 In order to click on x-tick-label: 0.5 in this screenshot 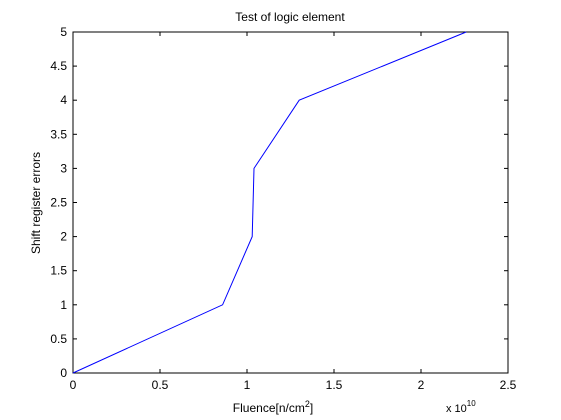, I will do `click(160, 385)`.